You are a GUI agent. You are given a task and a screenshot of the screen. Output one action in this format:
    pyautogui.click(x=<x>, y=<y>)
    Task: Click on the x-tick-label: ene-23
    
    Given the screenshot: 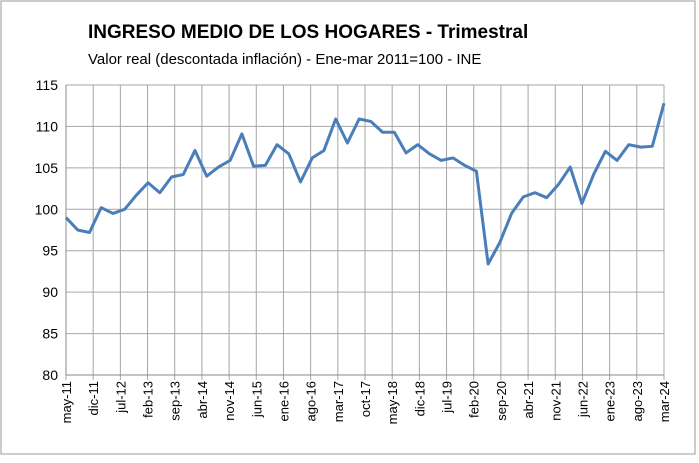 What is the action you would take?
    pyautogui.click(x=610, y=401)
    